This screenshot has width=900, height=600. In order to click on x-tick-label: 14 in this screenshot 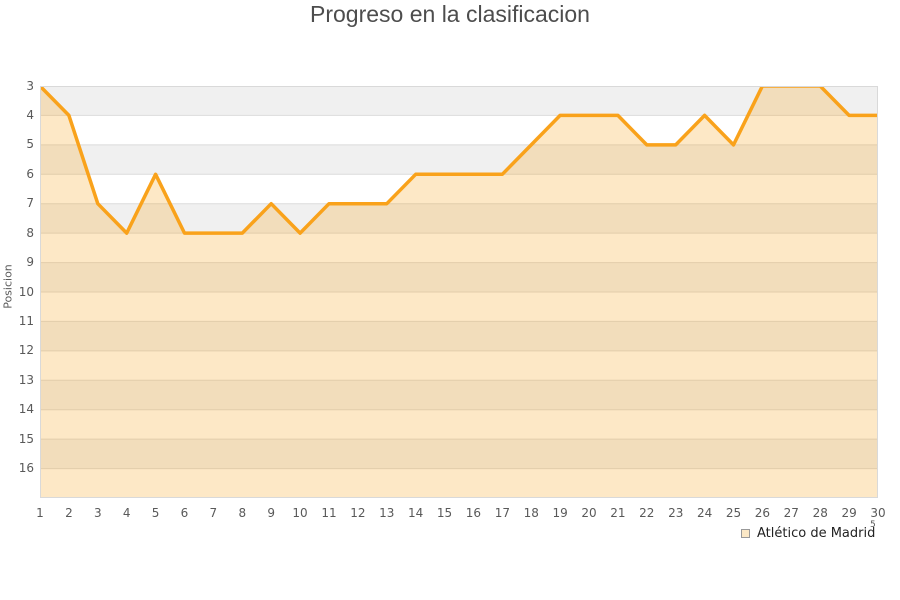, I will do `click(416, 513)`.